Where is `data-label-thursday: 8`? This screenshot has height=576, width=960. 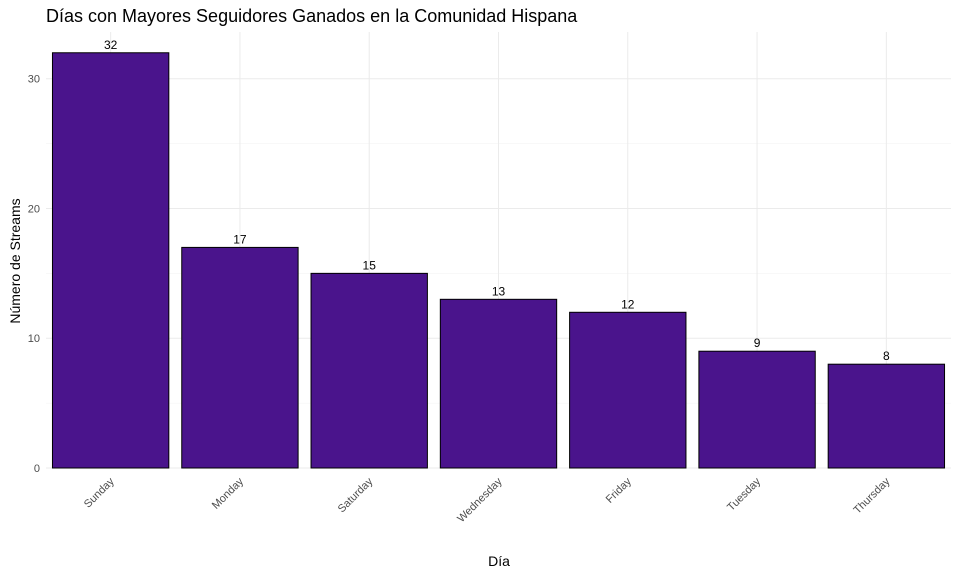
data-label-thursday: 8 is located at coordinates (886, 356).